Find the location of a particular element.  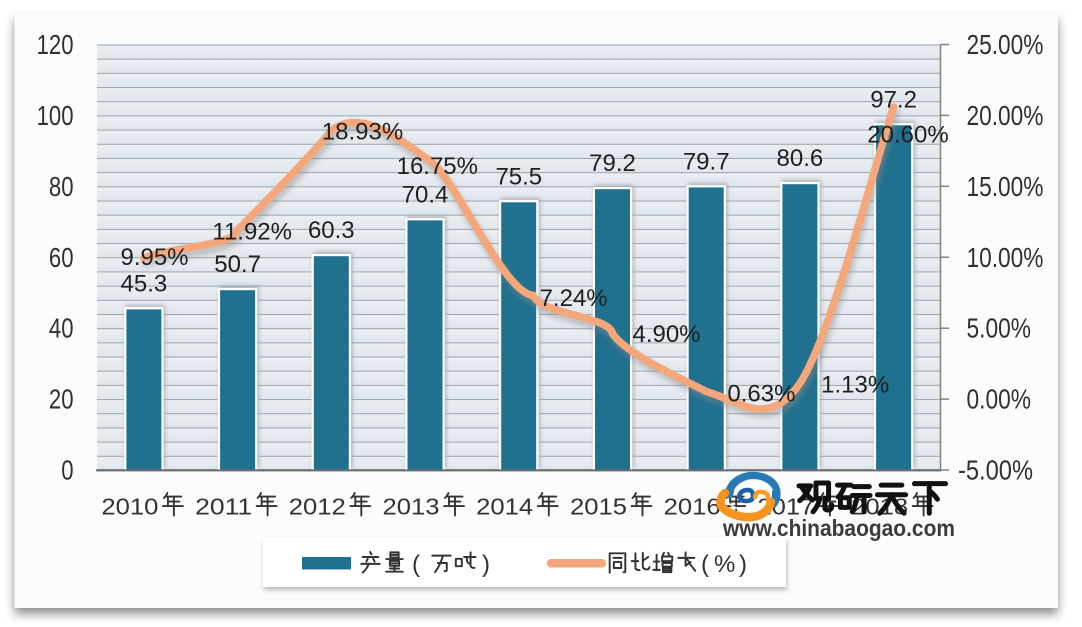

svg-text: 2016 is located at coordinates (692, 507).